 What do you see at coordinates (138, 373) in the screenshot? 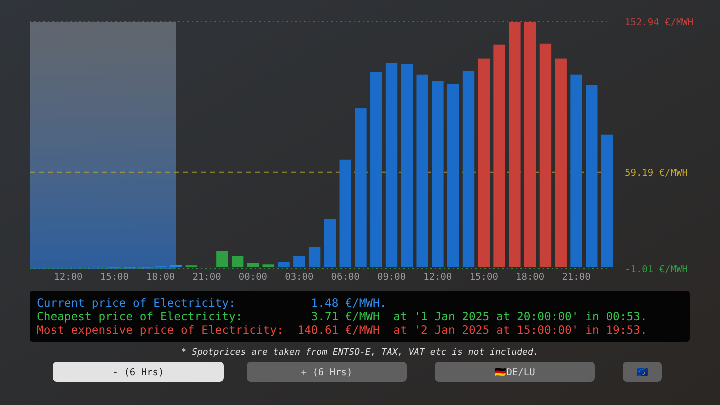
I see `text: - (6 Hrs)` at bounding box center [138, 373].